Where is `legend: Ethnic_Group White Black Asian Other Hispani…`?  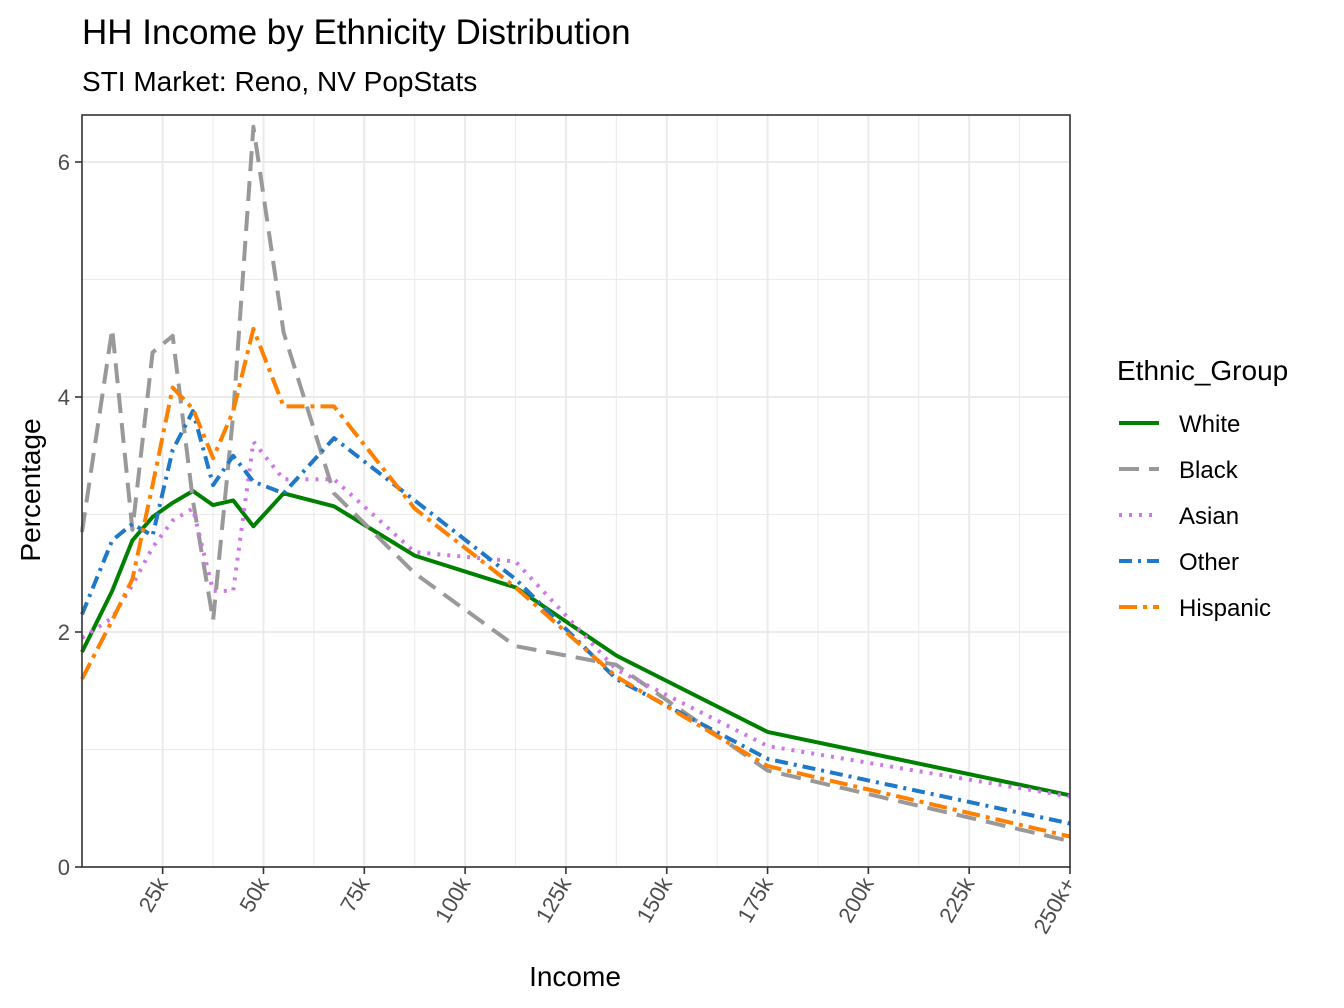 legend: Ethnic_Group White Black Asian Other Hispani… is located at coordinates (1202, 488).